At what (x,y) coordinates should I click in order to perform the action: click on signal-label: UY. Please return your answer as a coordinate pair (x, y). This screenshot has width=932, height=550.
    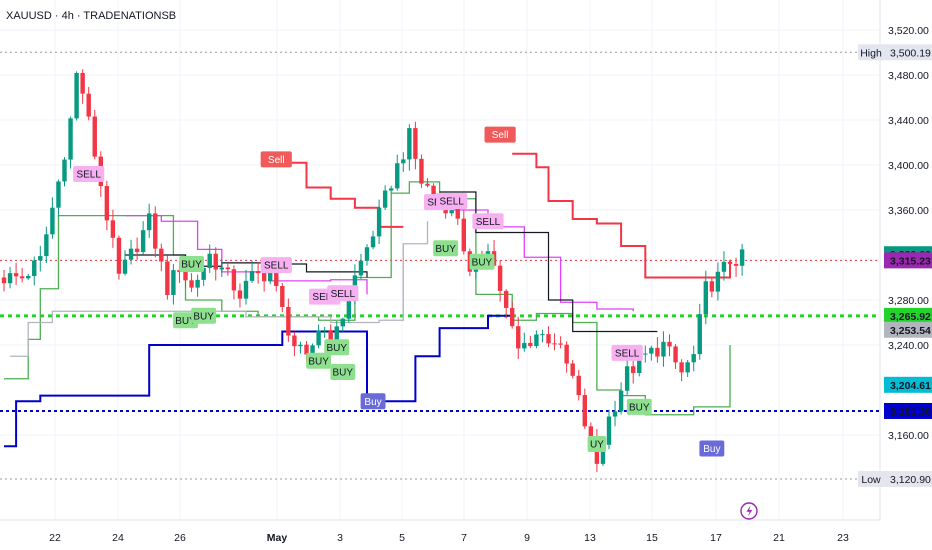
    Looking at the image, I should click on (597, 445).